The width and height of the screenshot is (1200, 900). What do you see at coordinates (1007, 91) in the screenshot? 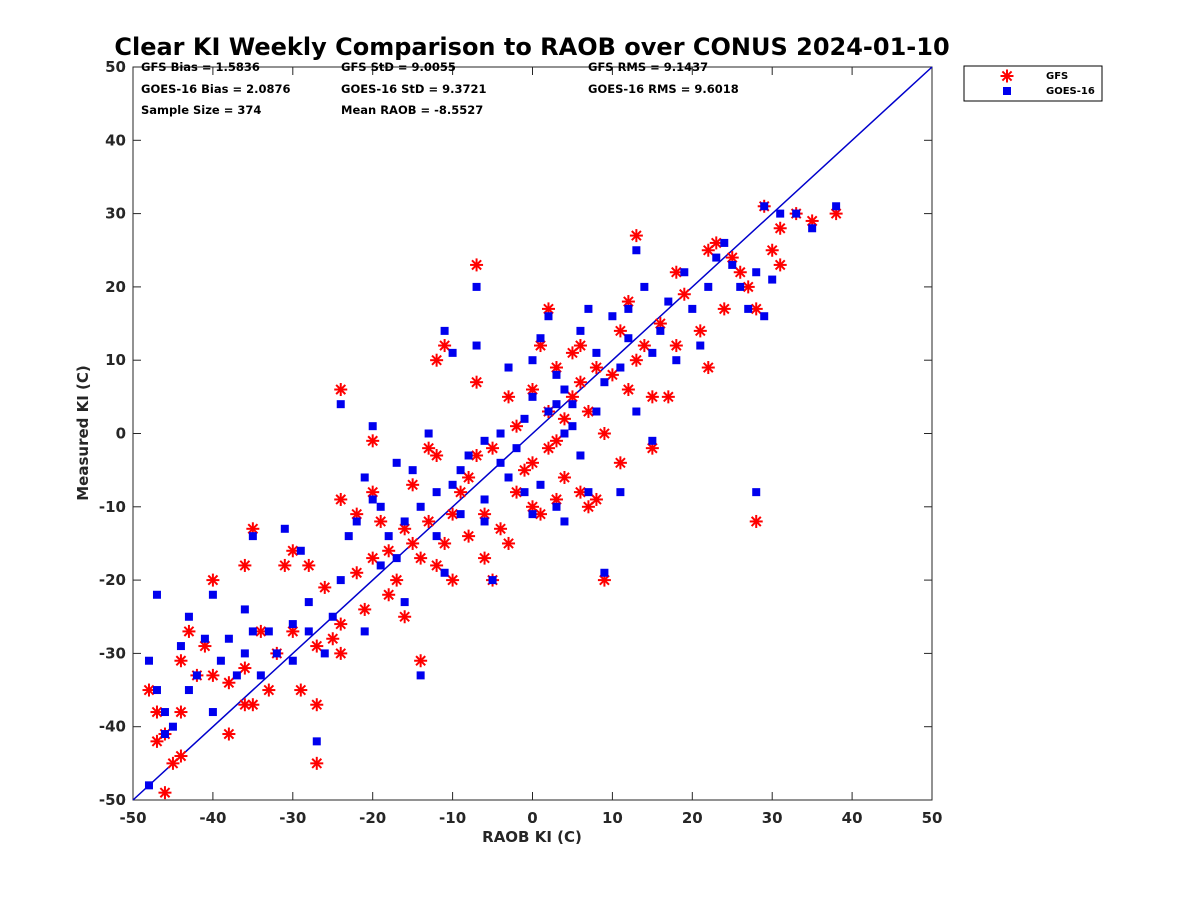
I see `legend-goes-16-square` at bounding box center [1007, 91].